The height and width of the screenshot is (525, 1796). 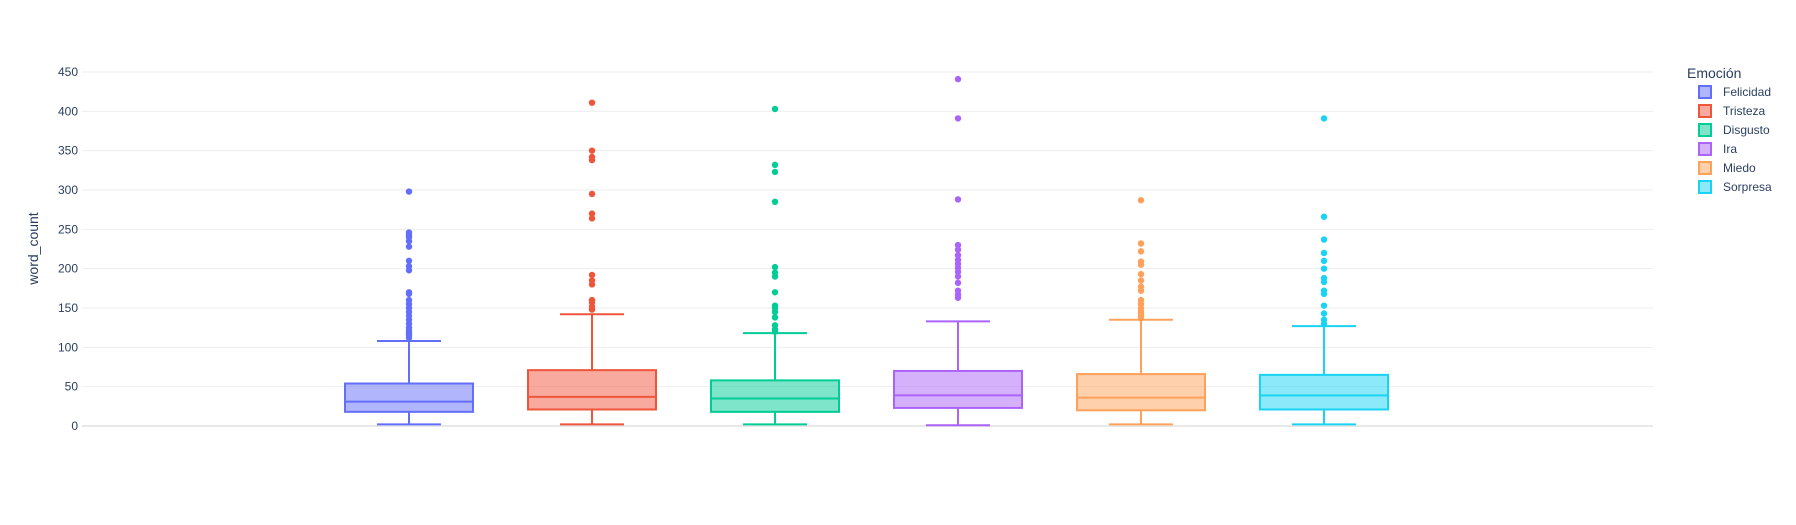 I want to click on y-tick-label: 350, so click(x=68, y=151).